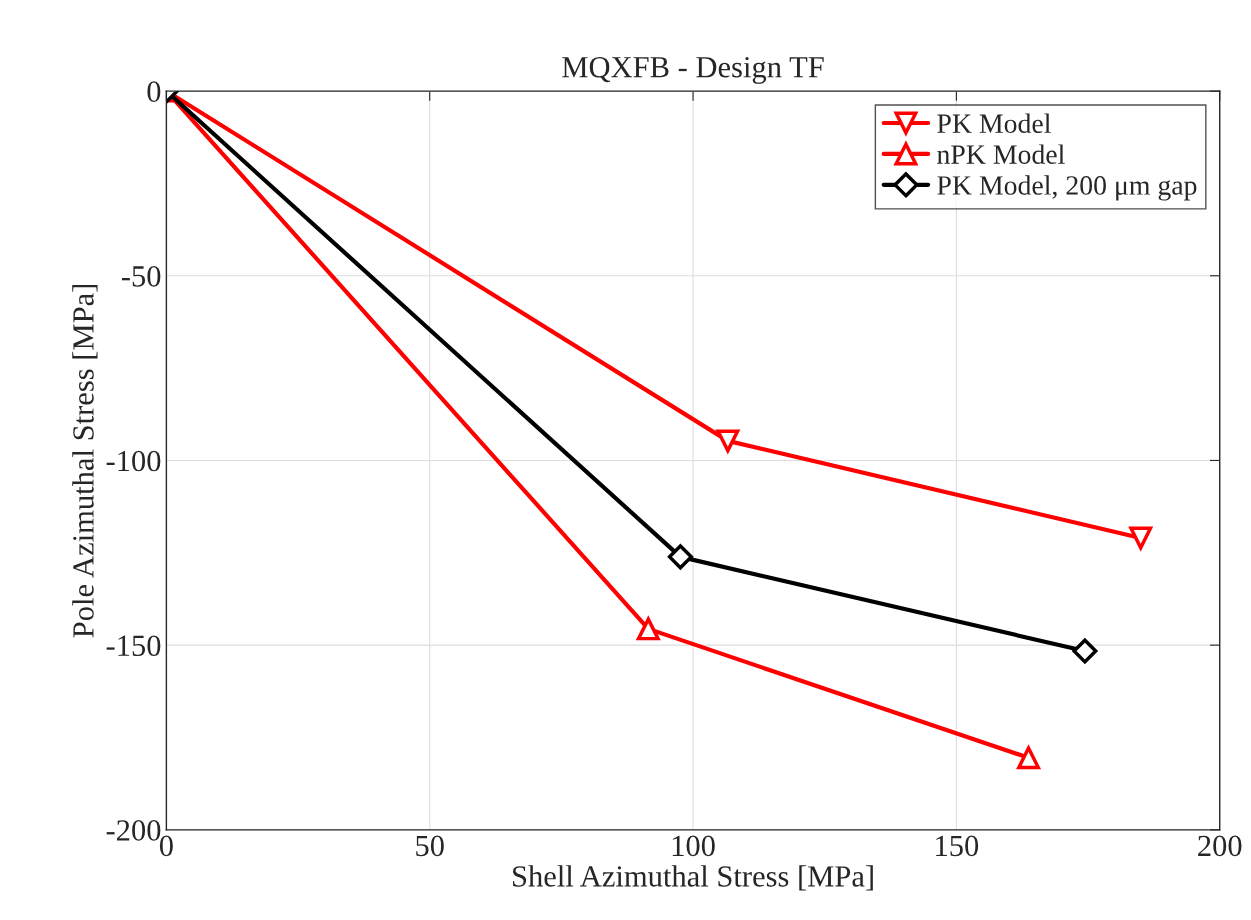 The image size is (1251, 920). What do you see at coordinates (994, 123) in the screenshot?
I see `legend-label: PK Model` at bounding box center [994, 123].